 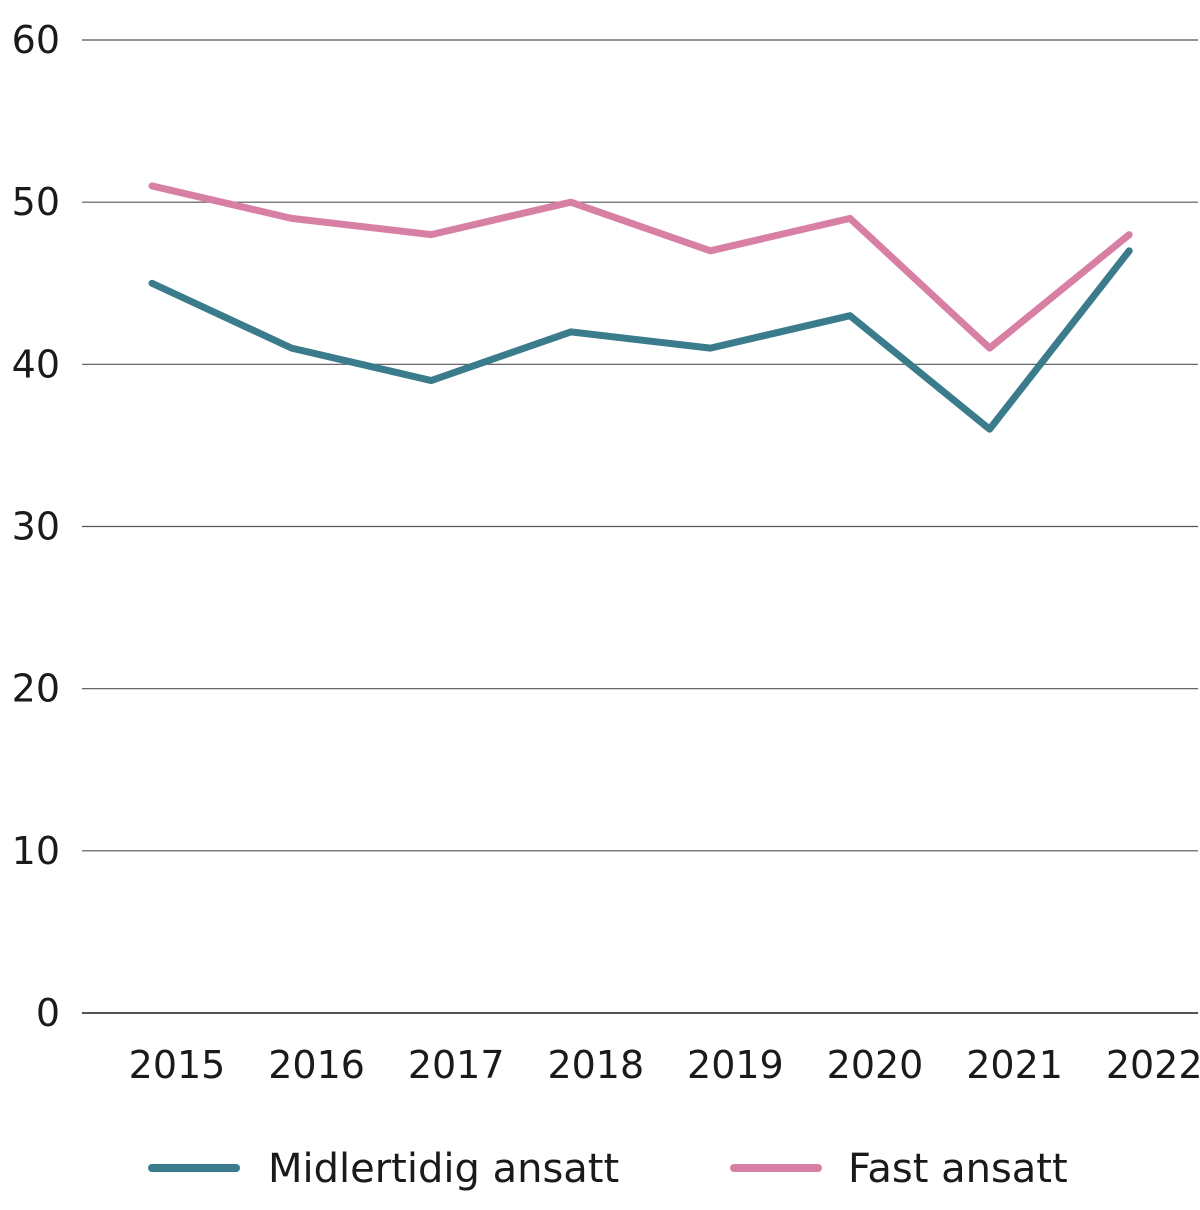 I want to click on x-tick-label: 2019, so click(x=735, y=1065).